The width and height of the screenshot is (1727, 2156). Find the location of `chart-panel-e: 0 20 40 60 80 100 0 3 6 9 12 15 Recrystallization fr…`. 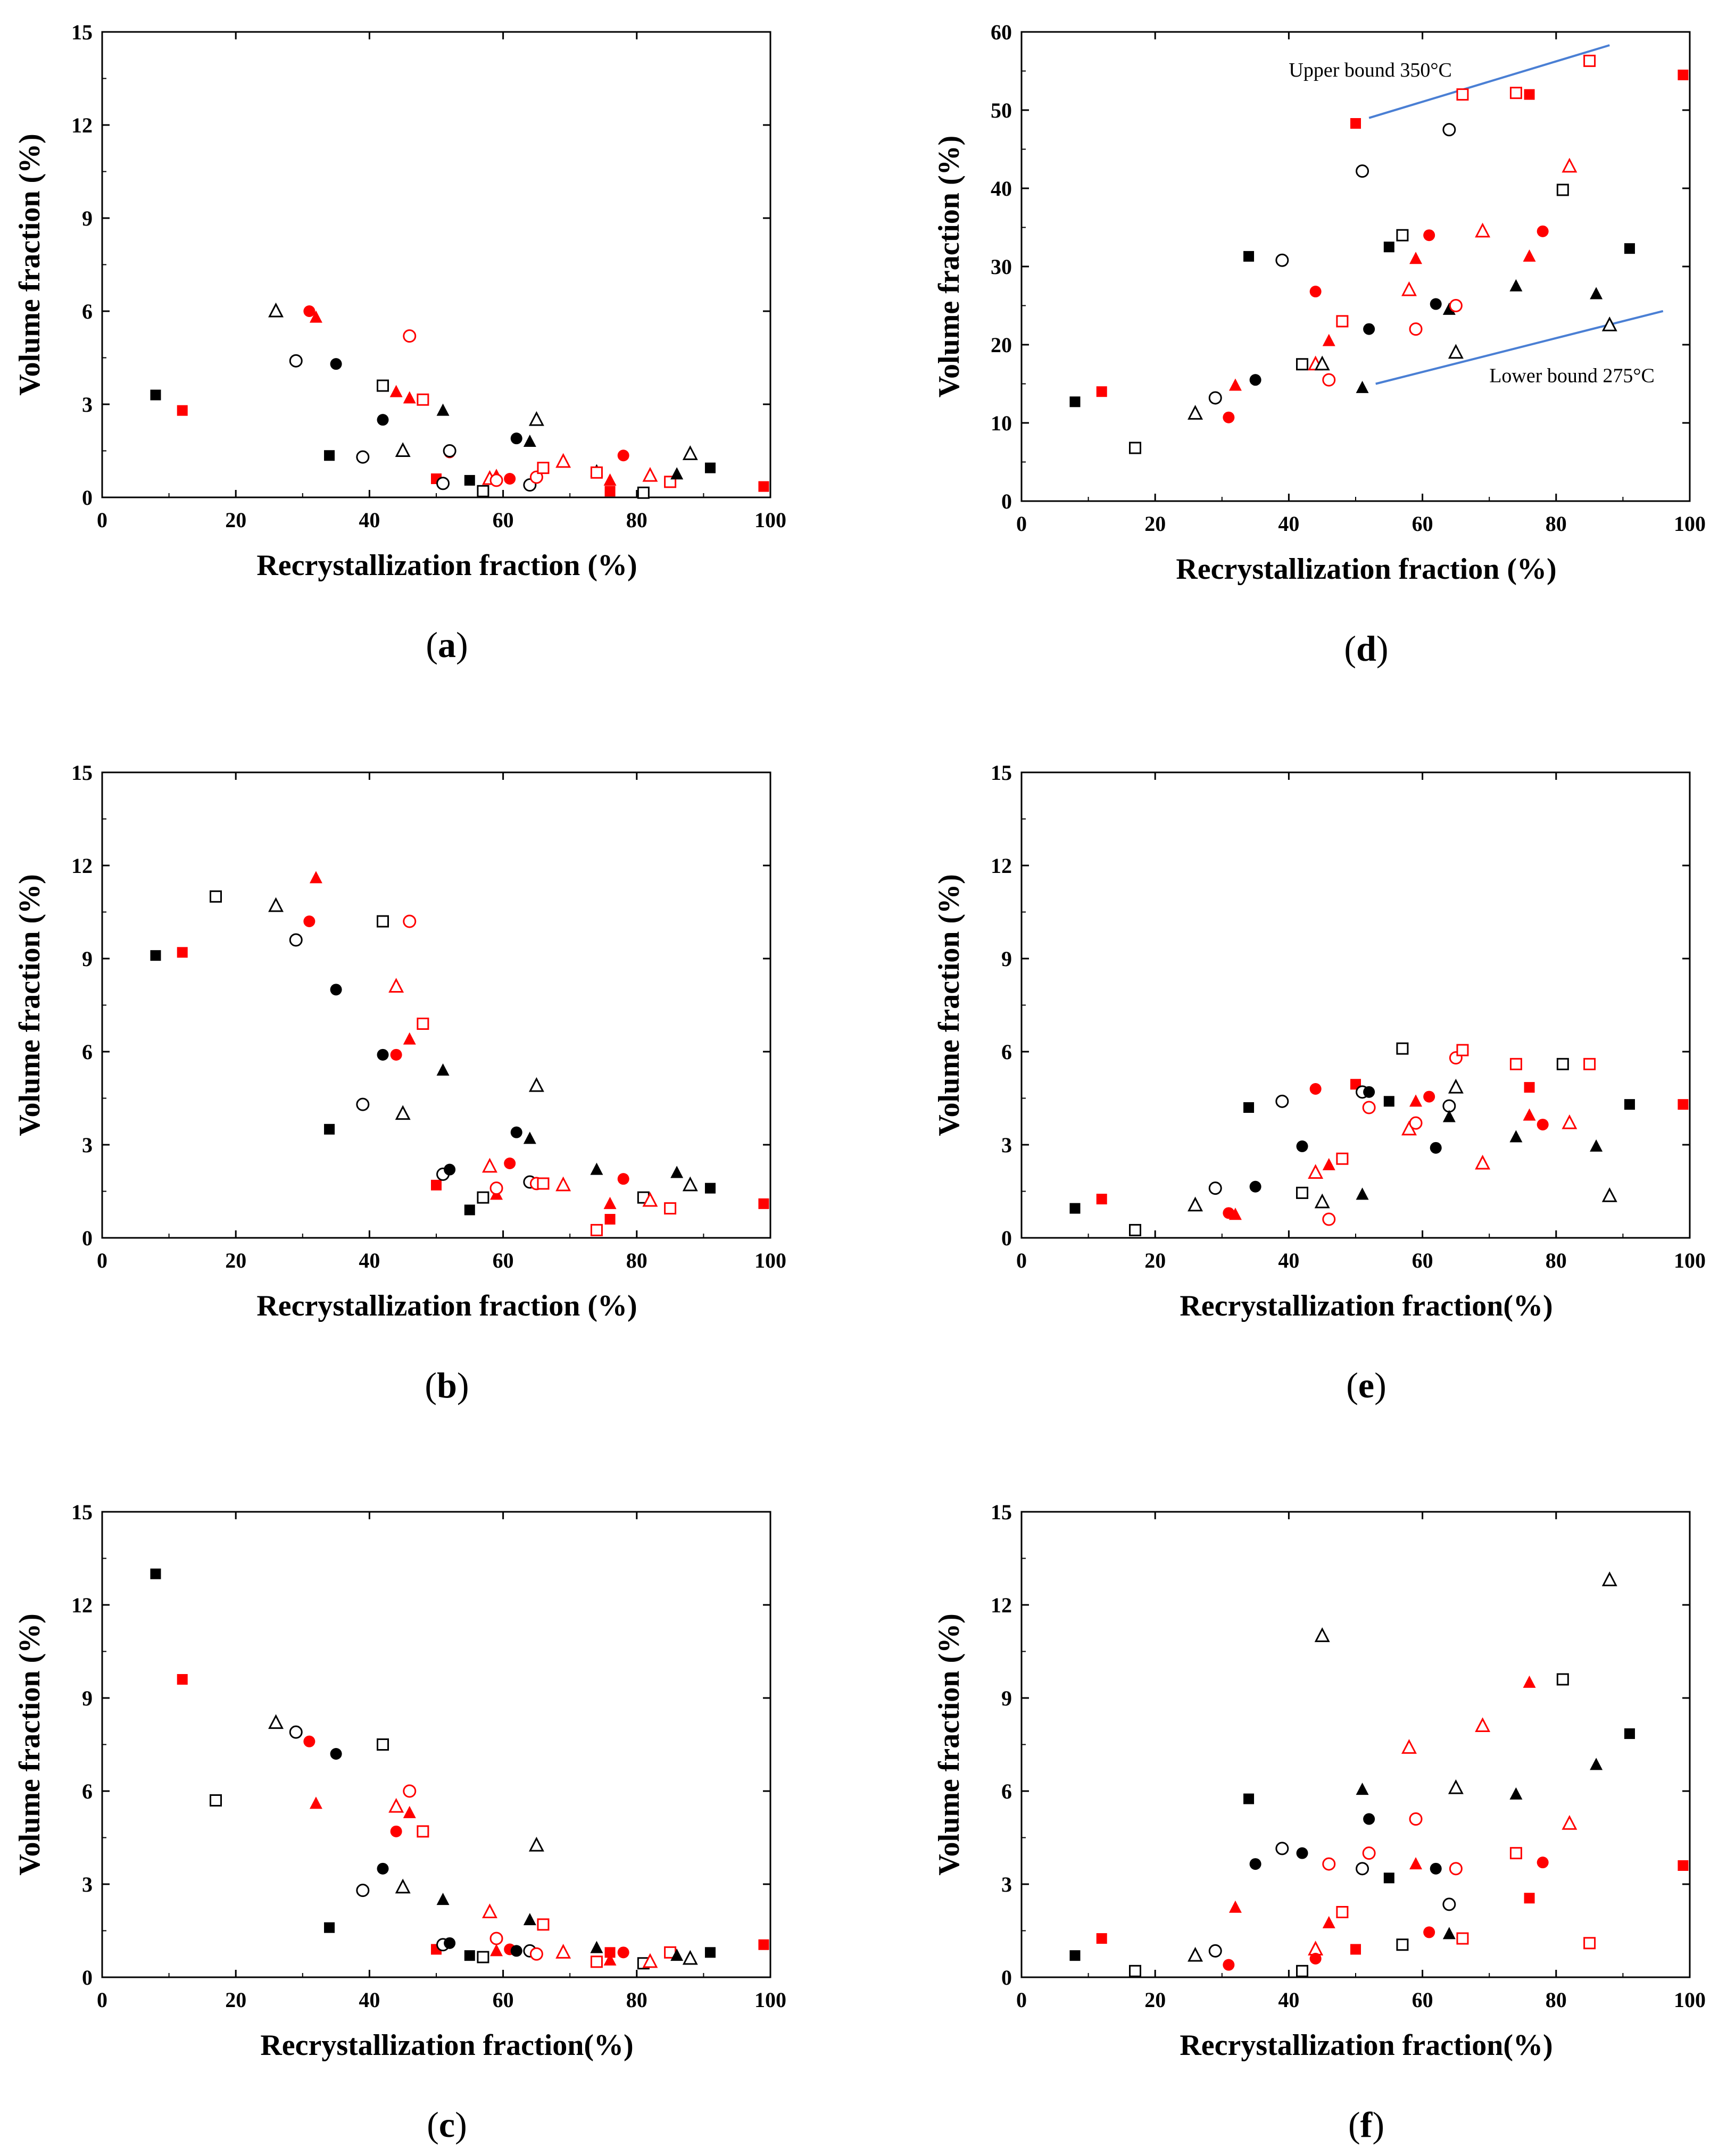

chart-panel-e: 0 20 40 60 80 100 0 3 6 9 12 15 Recrystallization fr… is located at coordinates (1319, 1083).